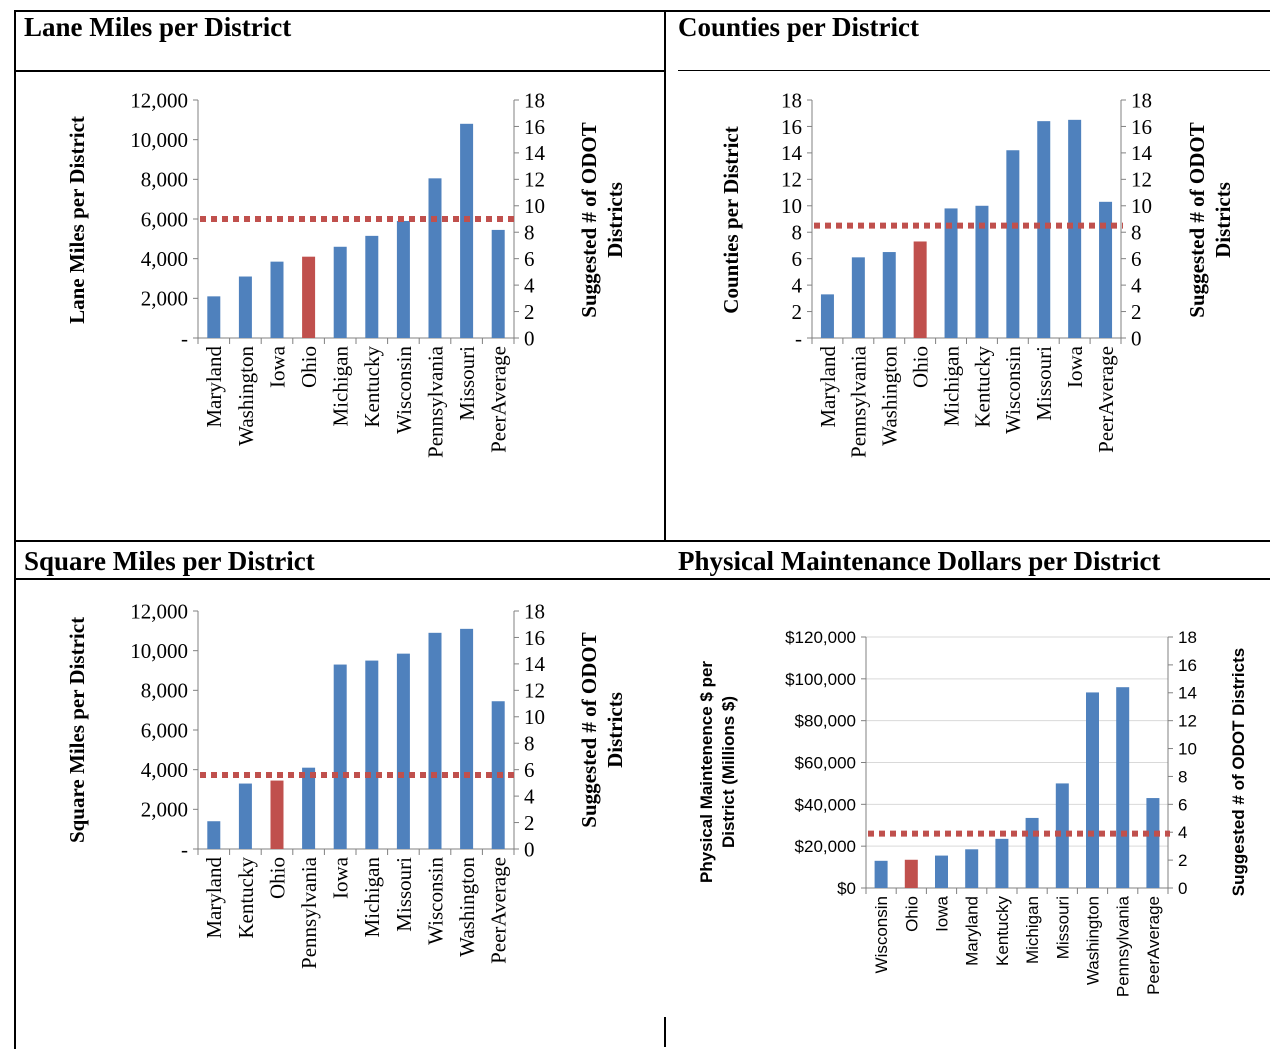 The width and height of the screenshot is (1270, 1049). What do you see at coordinates (797, 312) in the screenshot?
I see `y-tick-label: 2` at bounding box center [797, 312].